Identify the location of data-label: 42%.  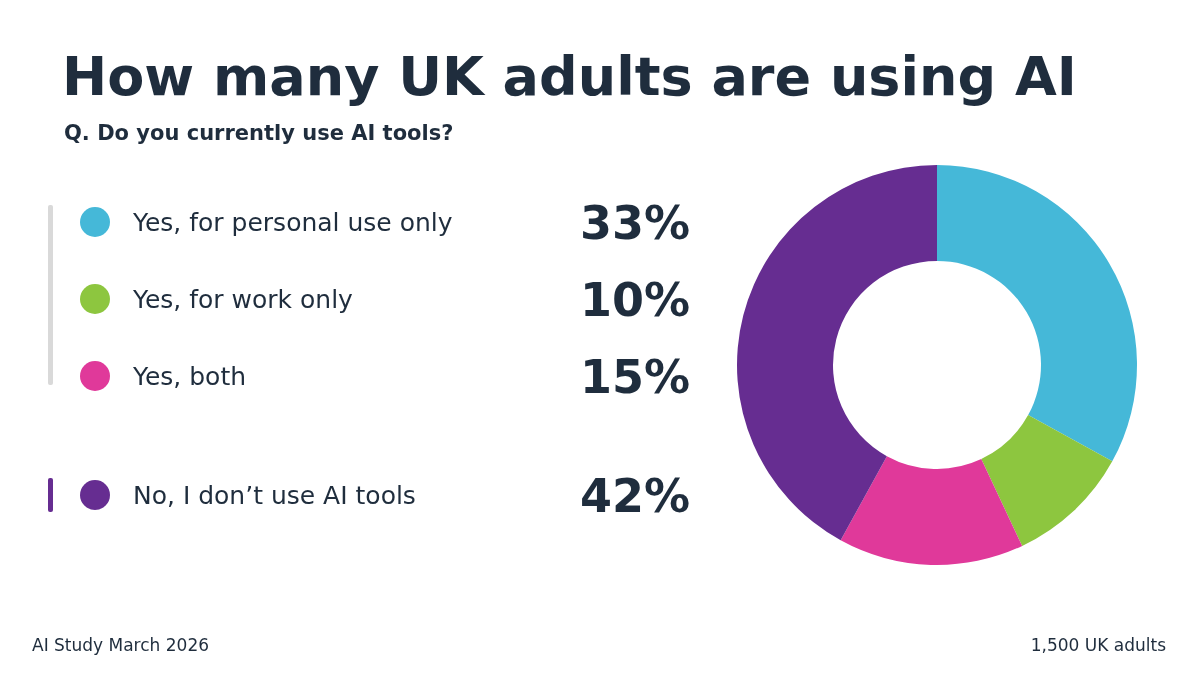
(635, 496).